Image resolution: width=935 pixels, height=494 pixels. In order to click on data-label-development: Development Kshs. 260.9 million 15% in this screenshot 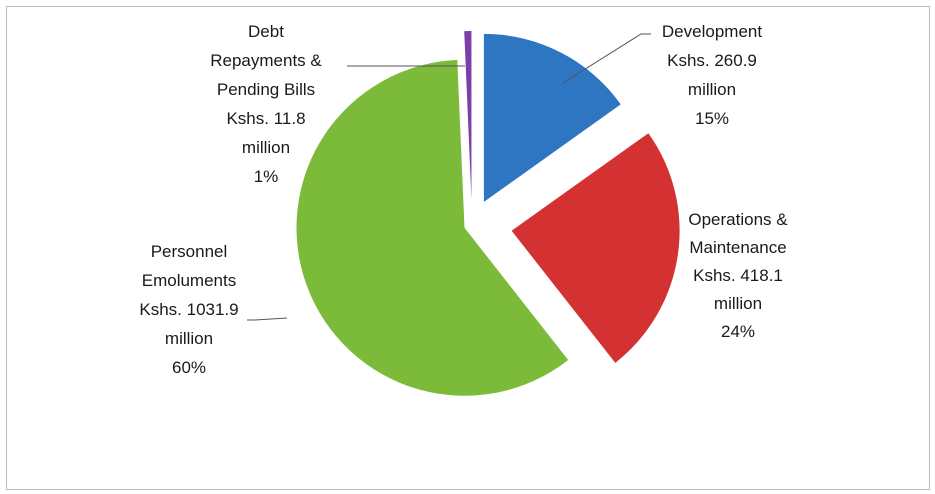, I will do `click(712, 75)`.